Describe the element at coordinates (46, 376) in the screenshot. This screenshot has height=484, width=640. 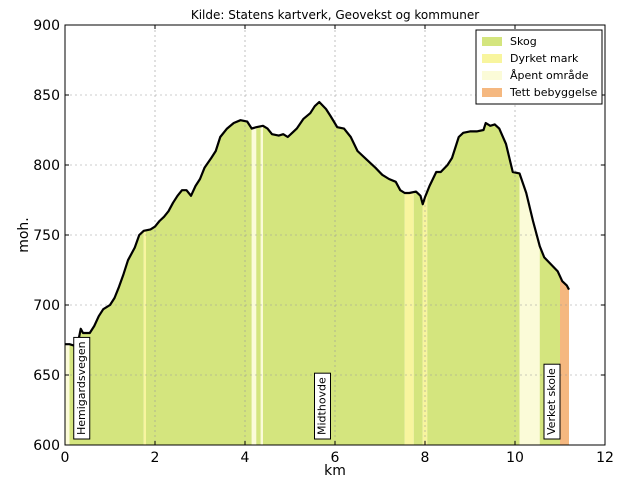
I see `y-tick-label: 650` at that location.